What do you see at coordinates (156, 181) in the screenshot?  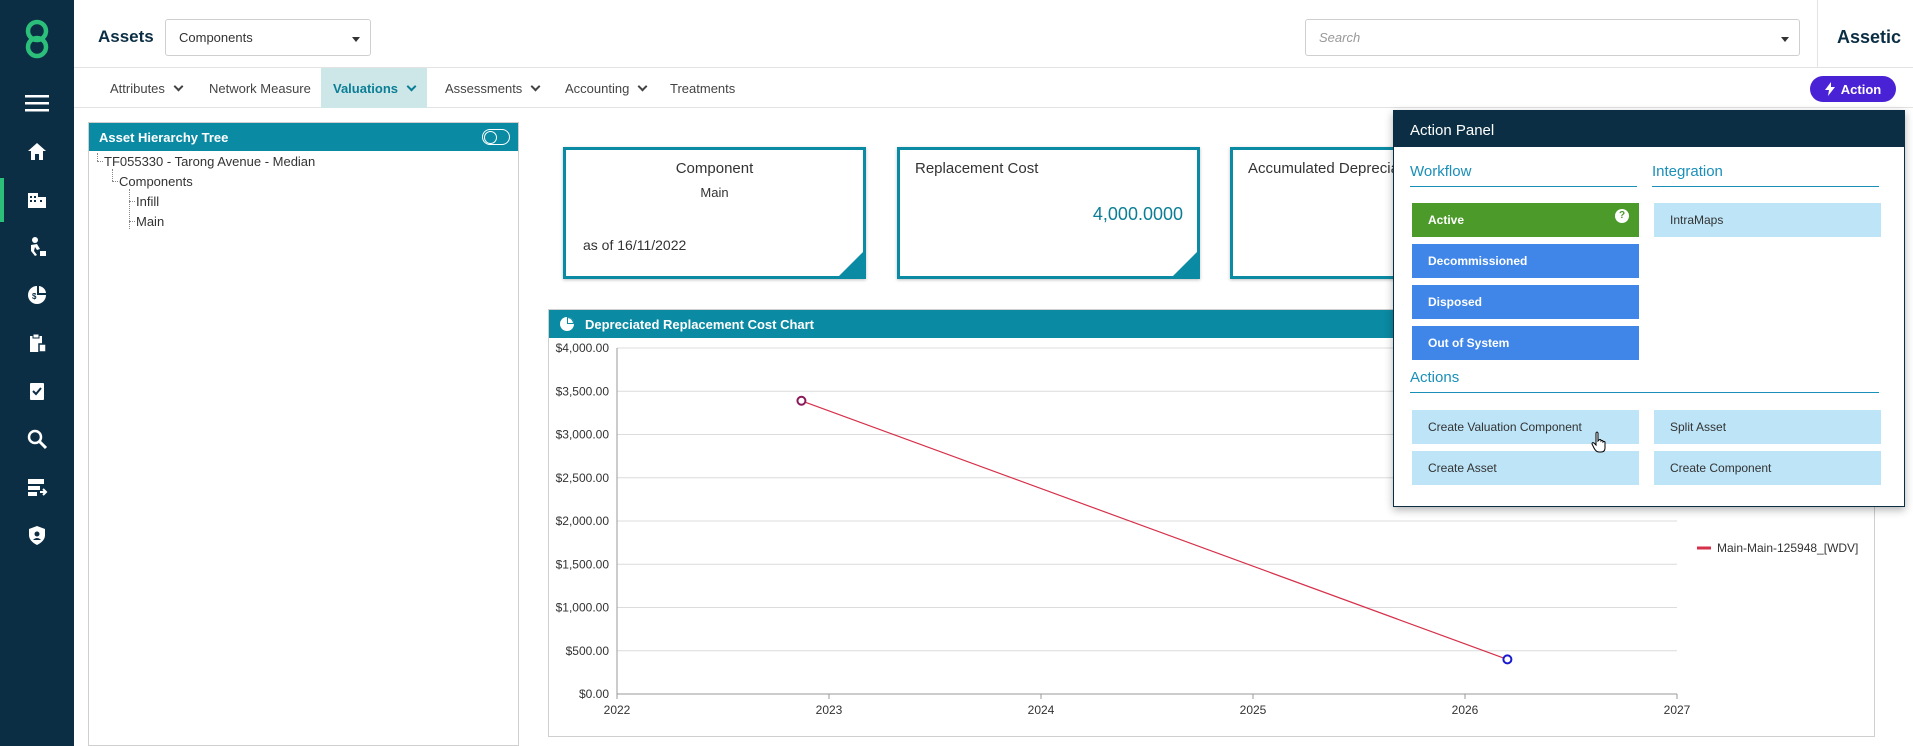 I see `tree-node-components: Components` at bounding box center [156, 181].